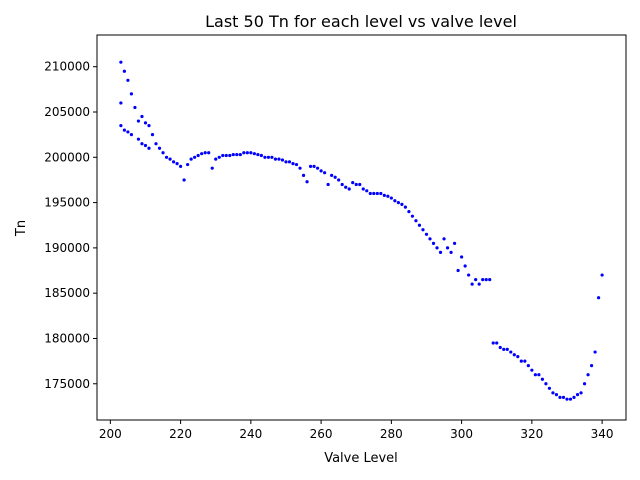 The height and width of the screenshot is (480, 640). Describe the element at coordinates (110, 434) in the screenshot. I see `x-tick-label: 200` at that location.